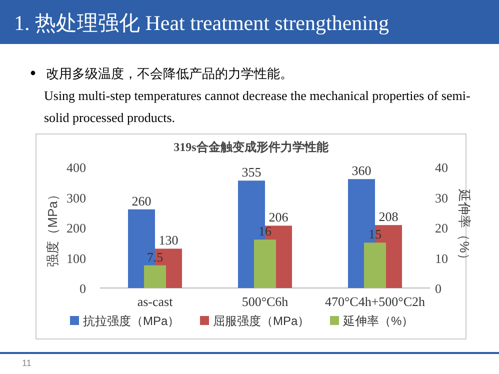 Image resolution: width=499 pixels, height=374 pixels. What do you see at coordinates (375, 301) in the screenshot?
I see `x-tick-label: 470°C4h+500°C2h` at bounding box center [375, 301].